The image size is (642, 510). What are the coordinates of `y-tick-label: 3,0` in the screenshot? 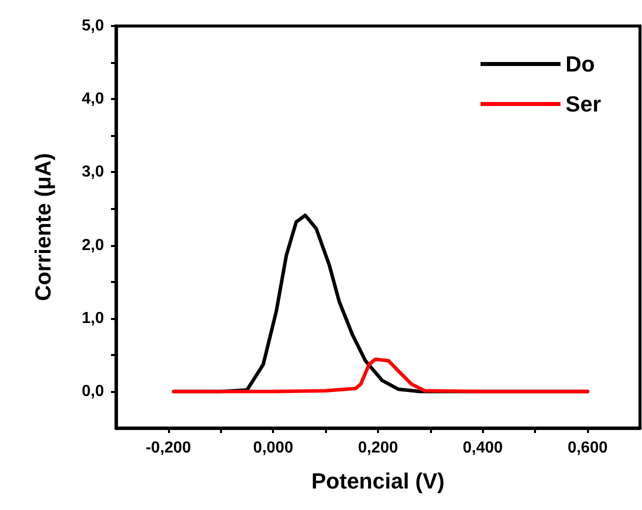 It's located at (93, 172).